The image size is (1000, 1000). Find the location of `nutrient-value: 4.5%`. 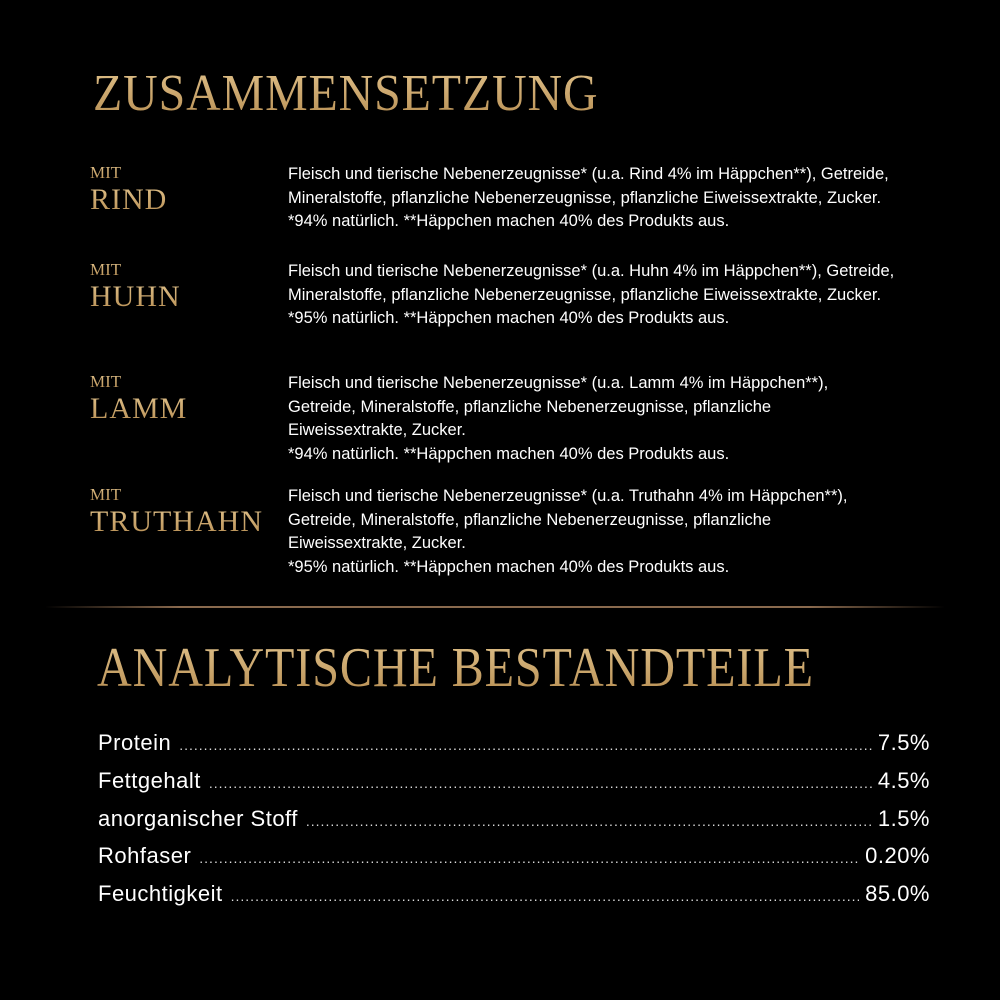

nutrient-value: 4.5% is located at coordinates (903, 780).